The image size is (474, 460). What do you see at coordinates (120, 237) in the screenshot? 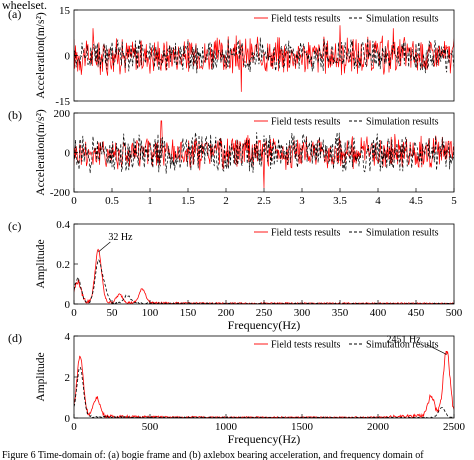
I see `annotation-label: 32 Hz` at bounding box center [120, 237].